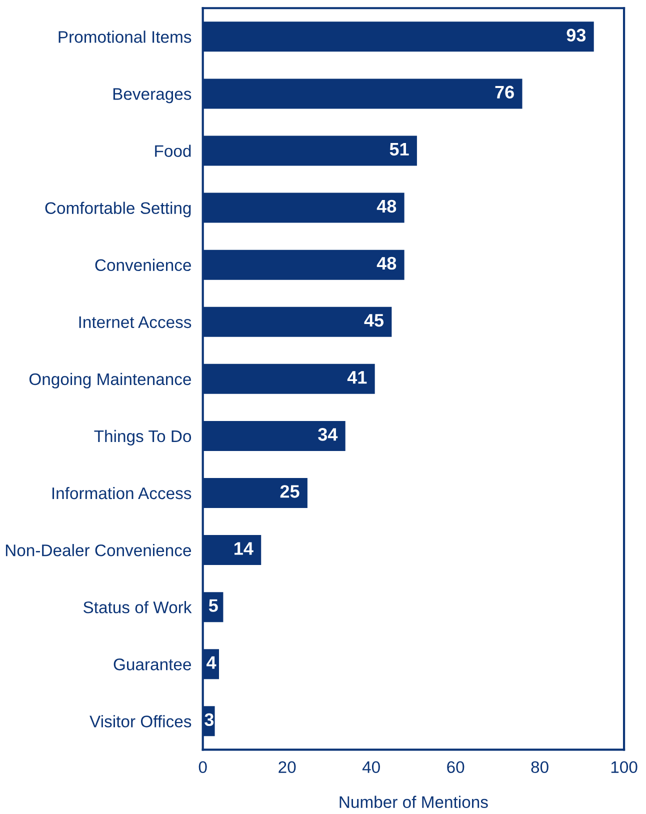 The height and width of the screenshot is (814, 646). I want to click on x-tick-label: 60, so click(455, 767).